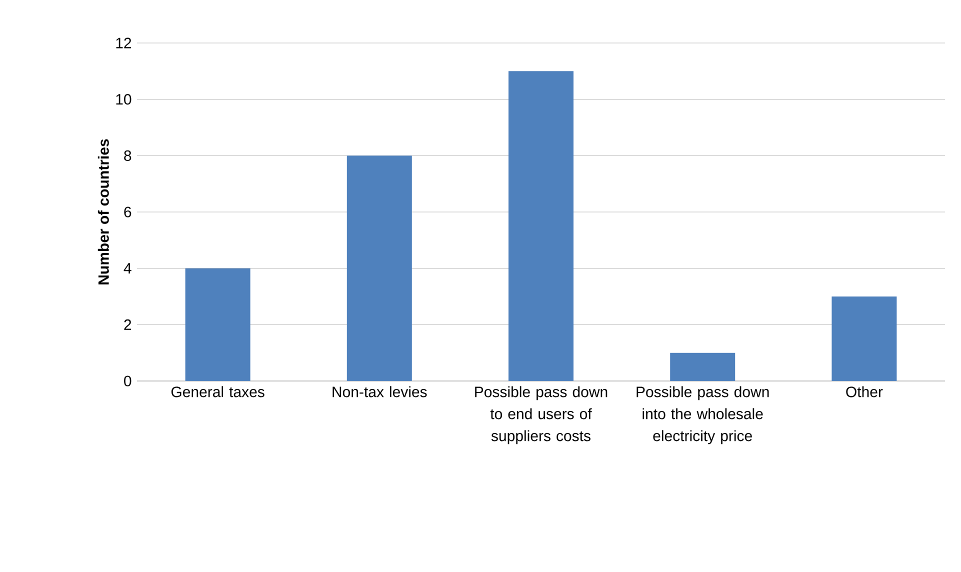 Image resolution: width=961 pixels, height=572 pixels. What do you see at coordinates (124, 43) in the screenshot?
I see `y-tick-label: 12` at bounding box center [124, 43].